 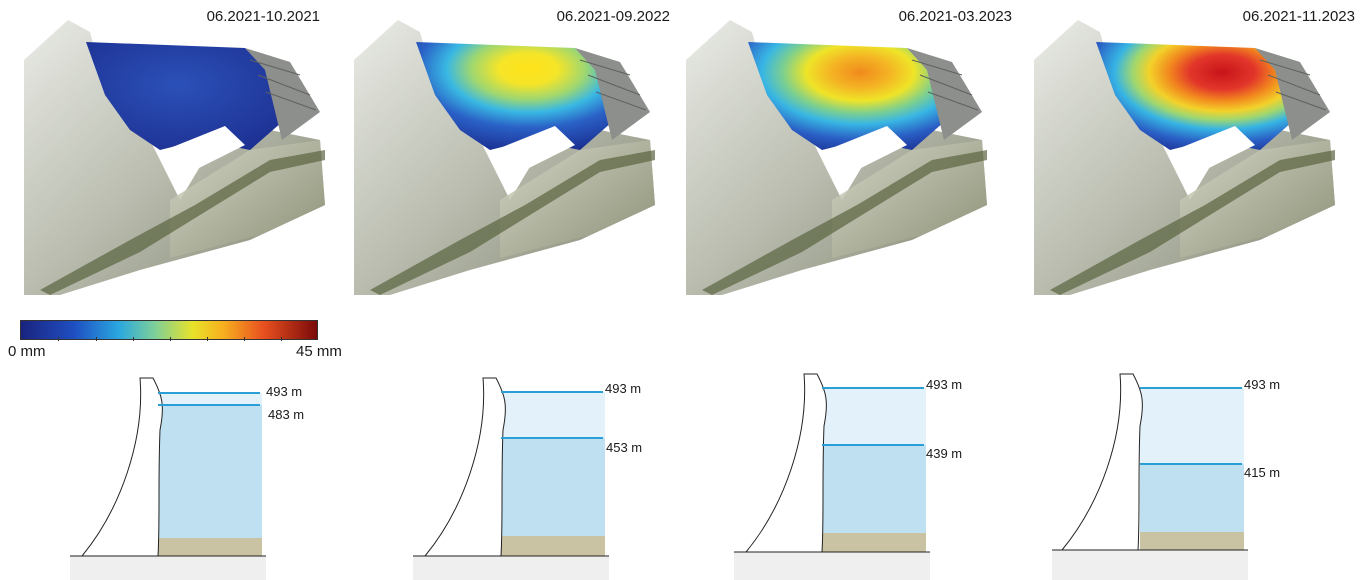 I want to click on dam-panel-3: 06.2021-03.2023, so click(x=847, y=150).